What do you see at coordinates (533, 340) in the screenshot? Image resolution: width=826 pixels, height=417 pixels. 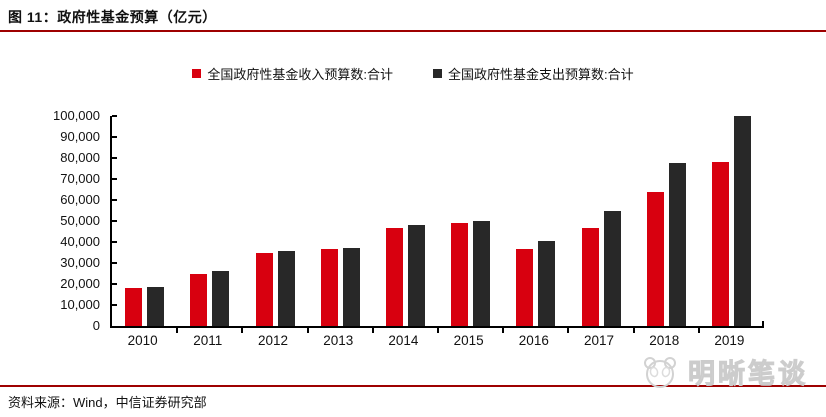 I see `x-axis-label: 2016` at bounding box center [533, 340].